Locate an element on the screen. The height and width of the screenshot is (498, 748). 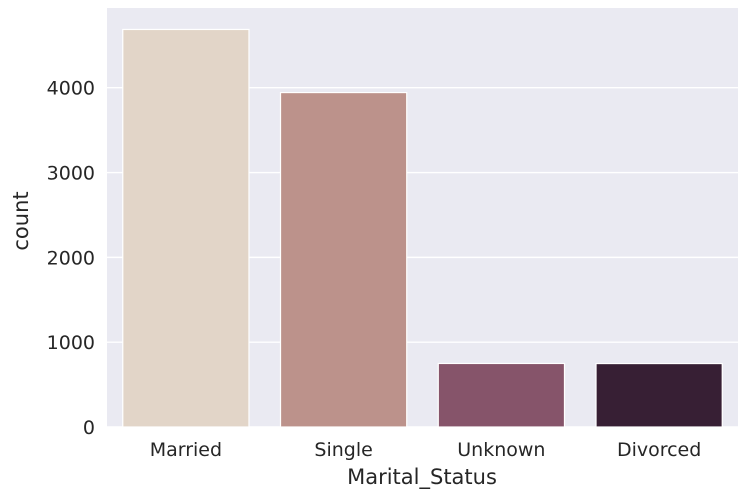
x-tick-labels: Married Single Unknown Divorced is located at coordinates (426, 450).